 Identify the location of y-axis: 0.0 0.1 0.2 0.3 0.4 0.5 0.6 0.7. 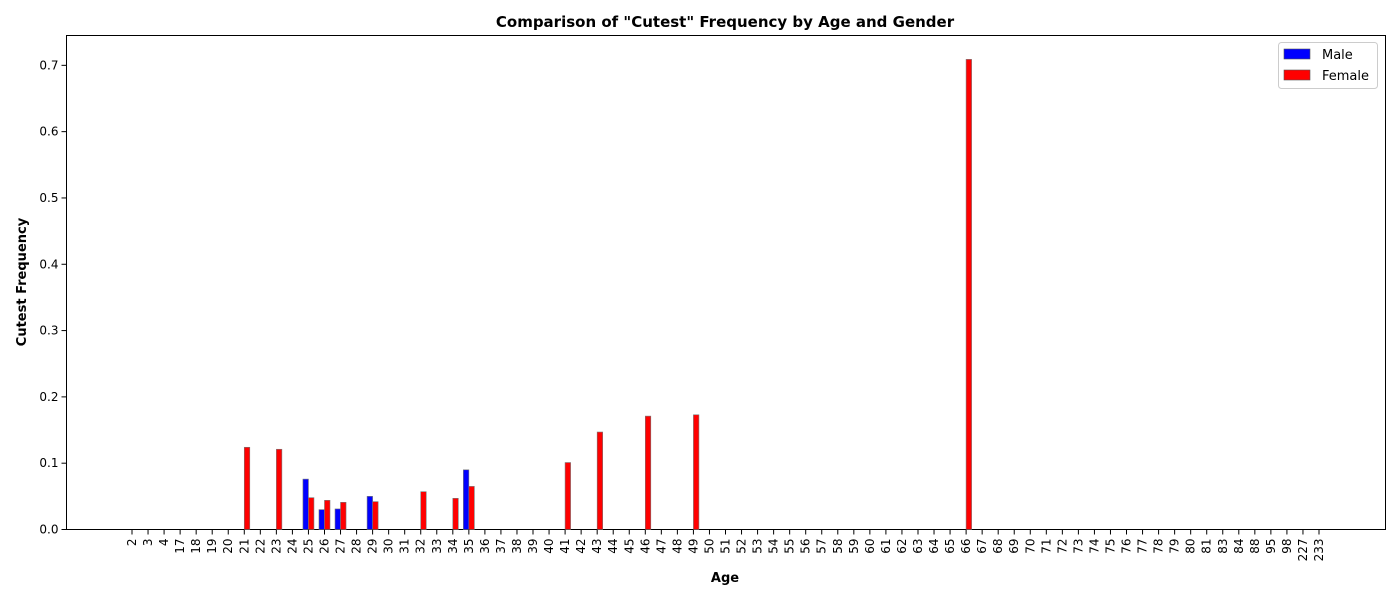
(53, 297).